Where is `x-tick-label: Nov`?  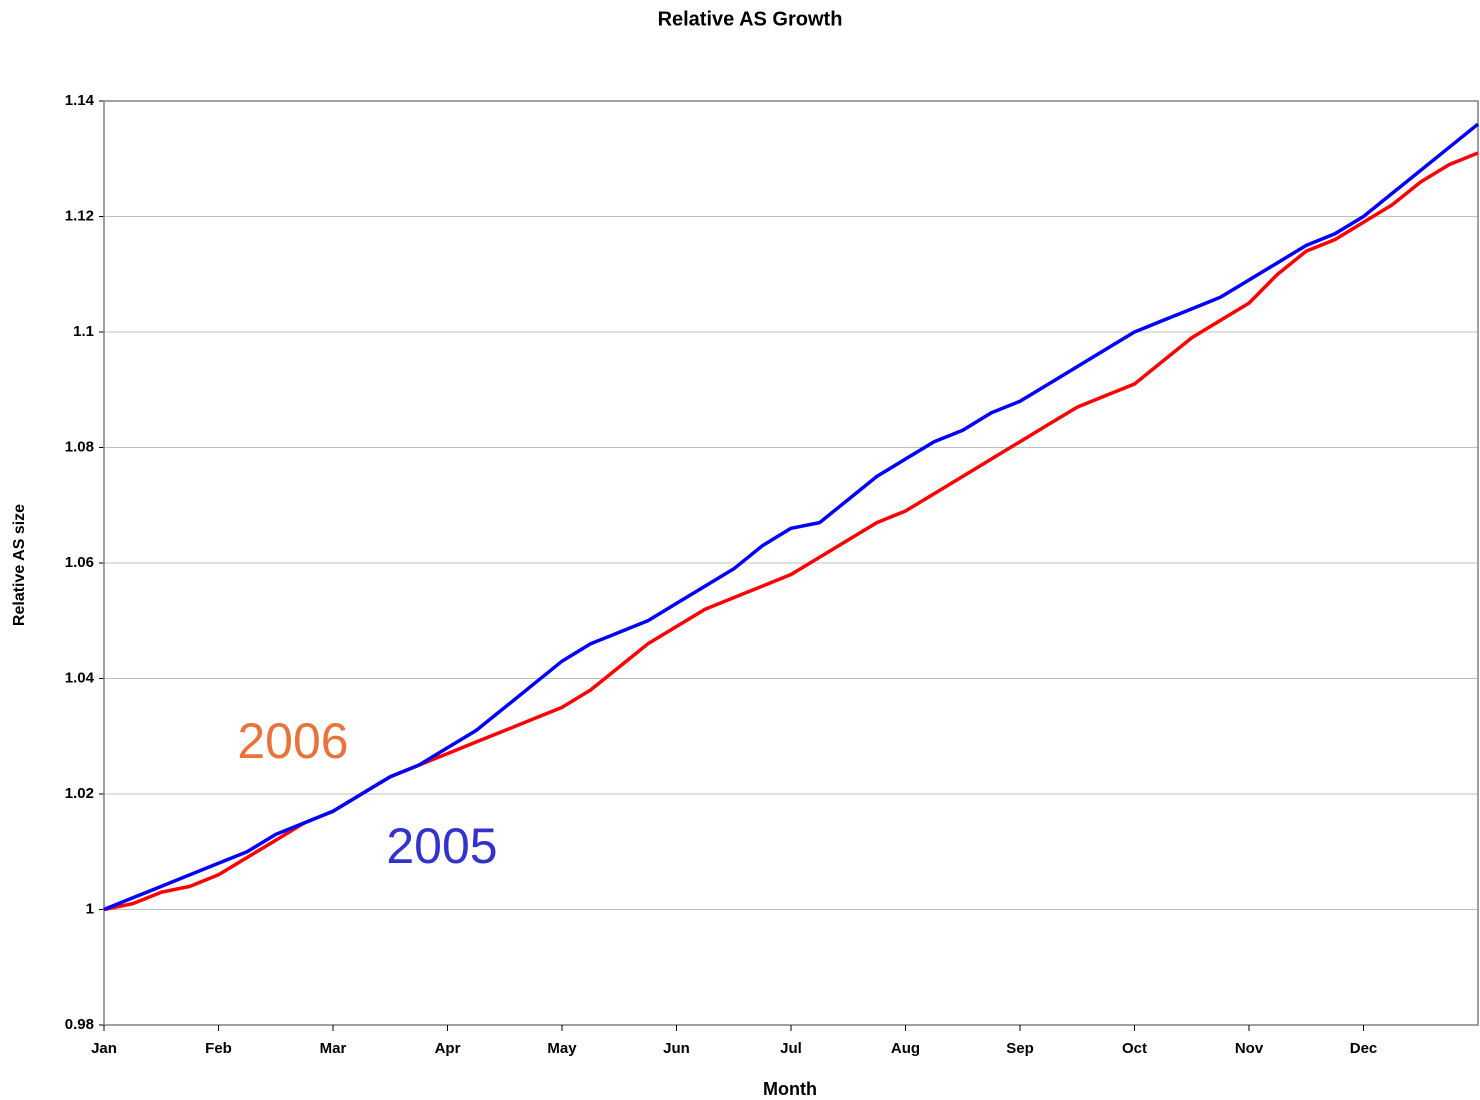 x-tick-label: Nov is located at coordinates (1249, 1048).